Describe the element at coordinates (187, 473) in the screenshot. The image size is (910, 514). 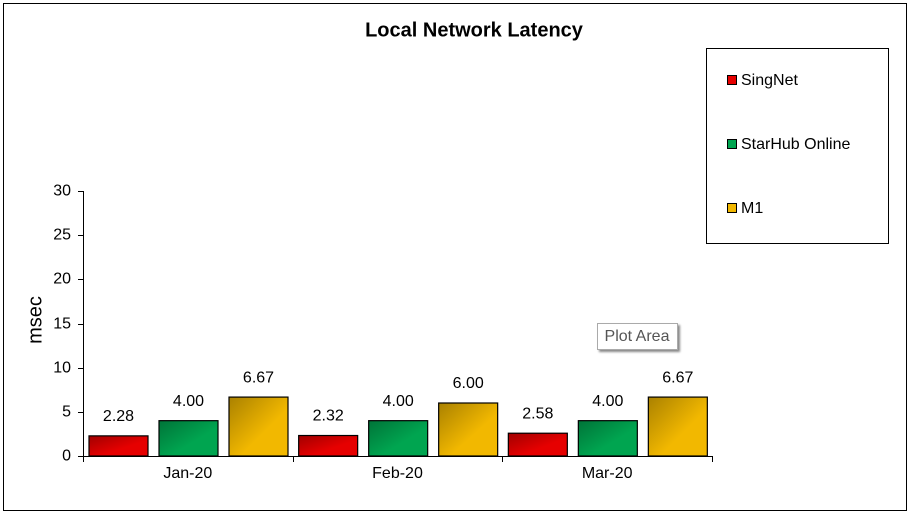
I see `x-tick-label: Jan-20` at that location.